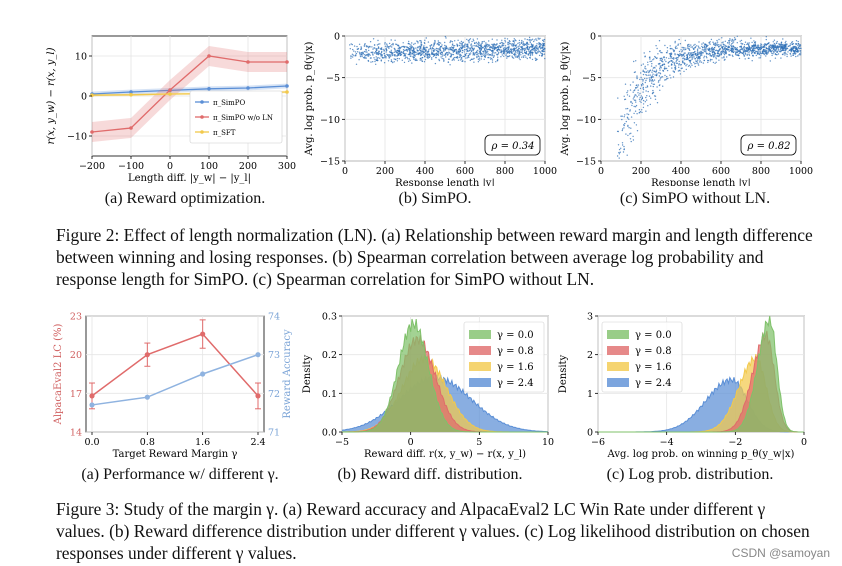  Describe the element at coordinates (131, 92) in the screenshot. I see `data-point` at that location.